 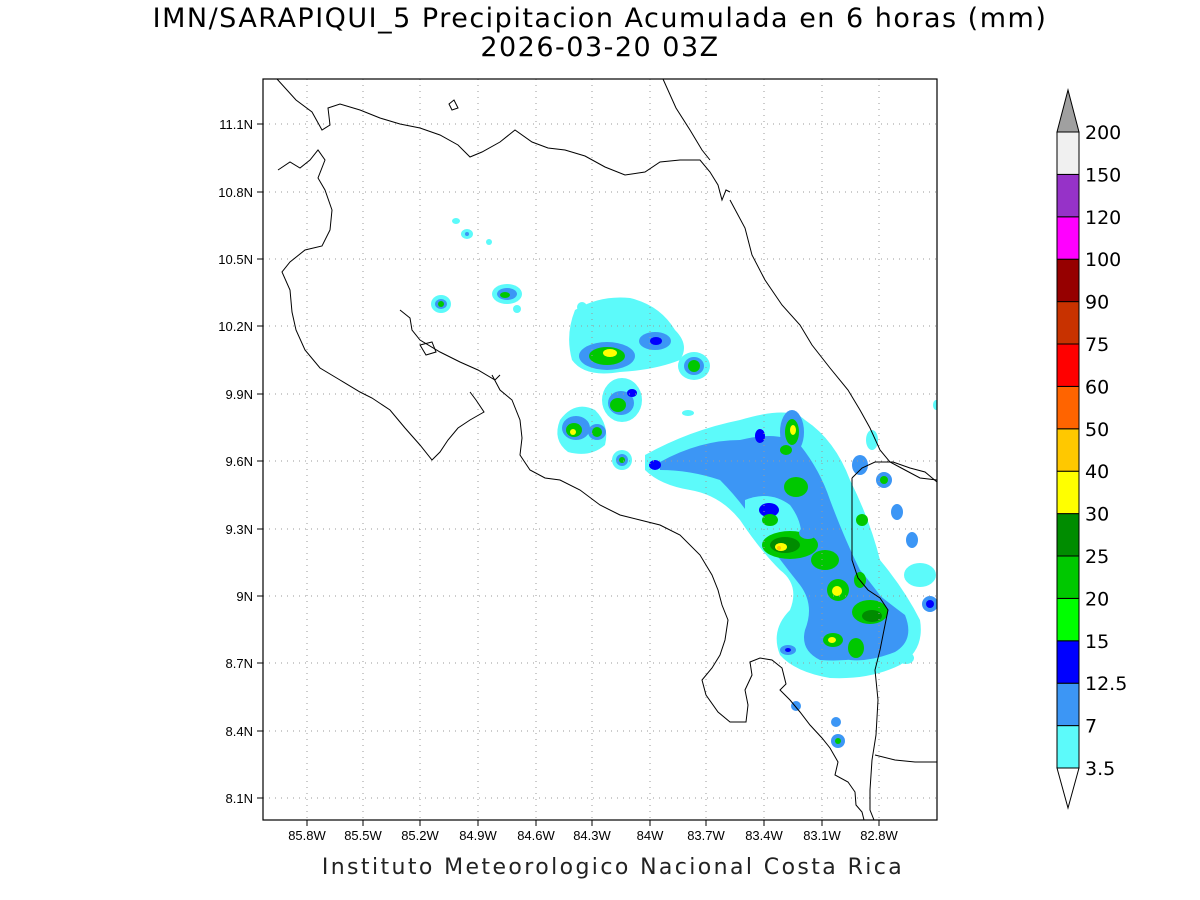 I want to click on lon-tick-label: 84.6W, so click(x=536, y=835).